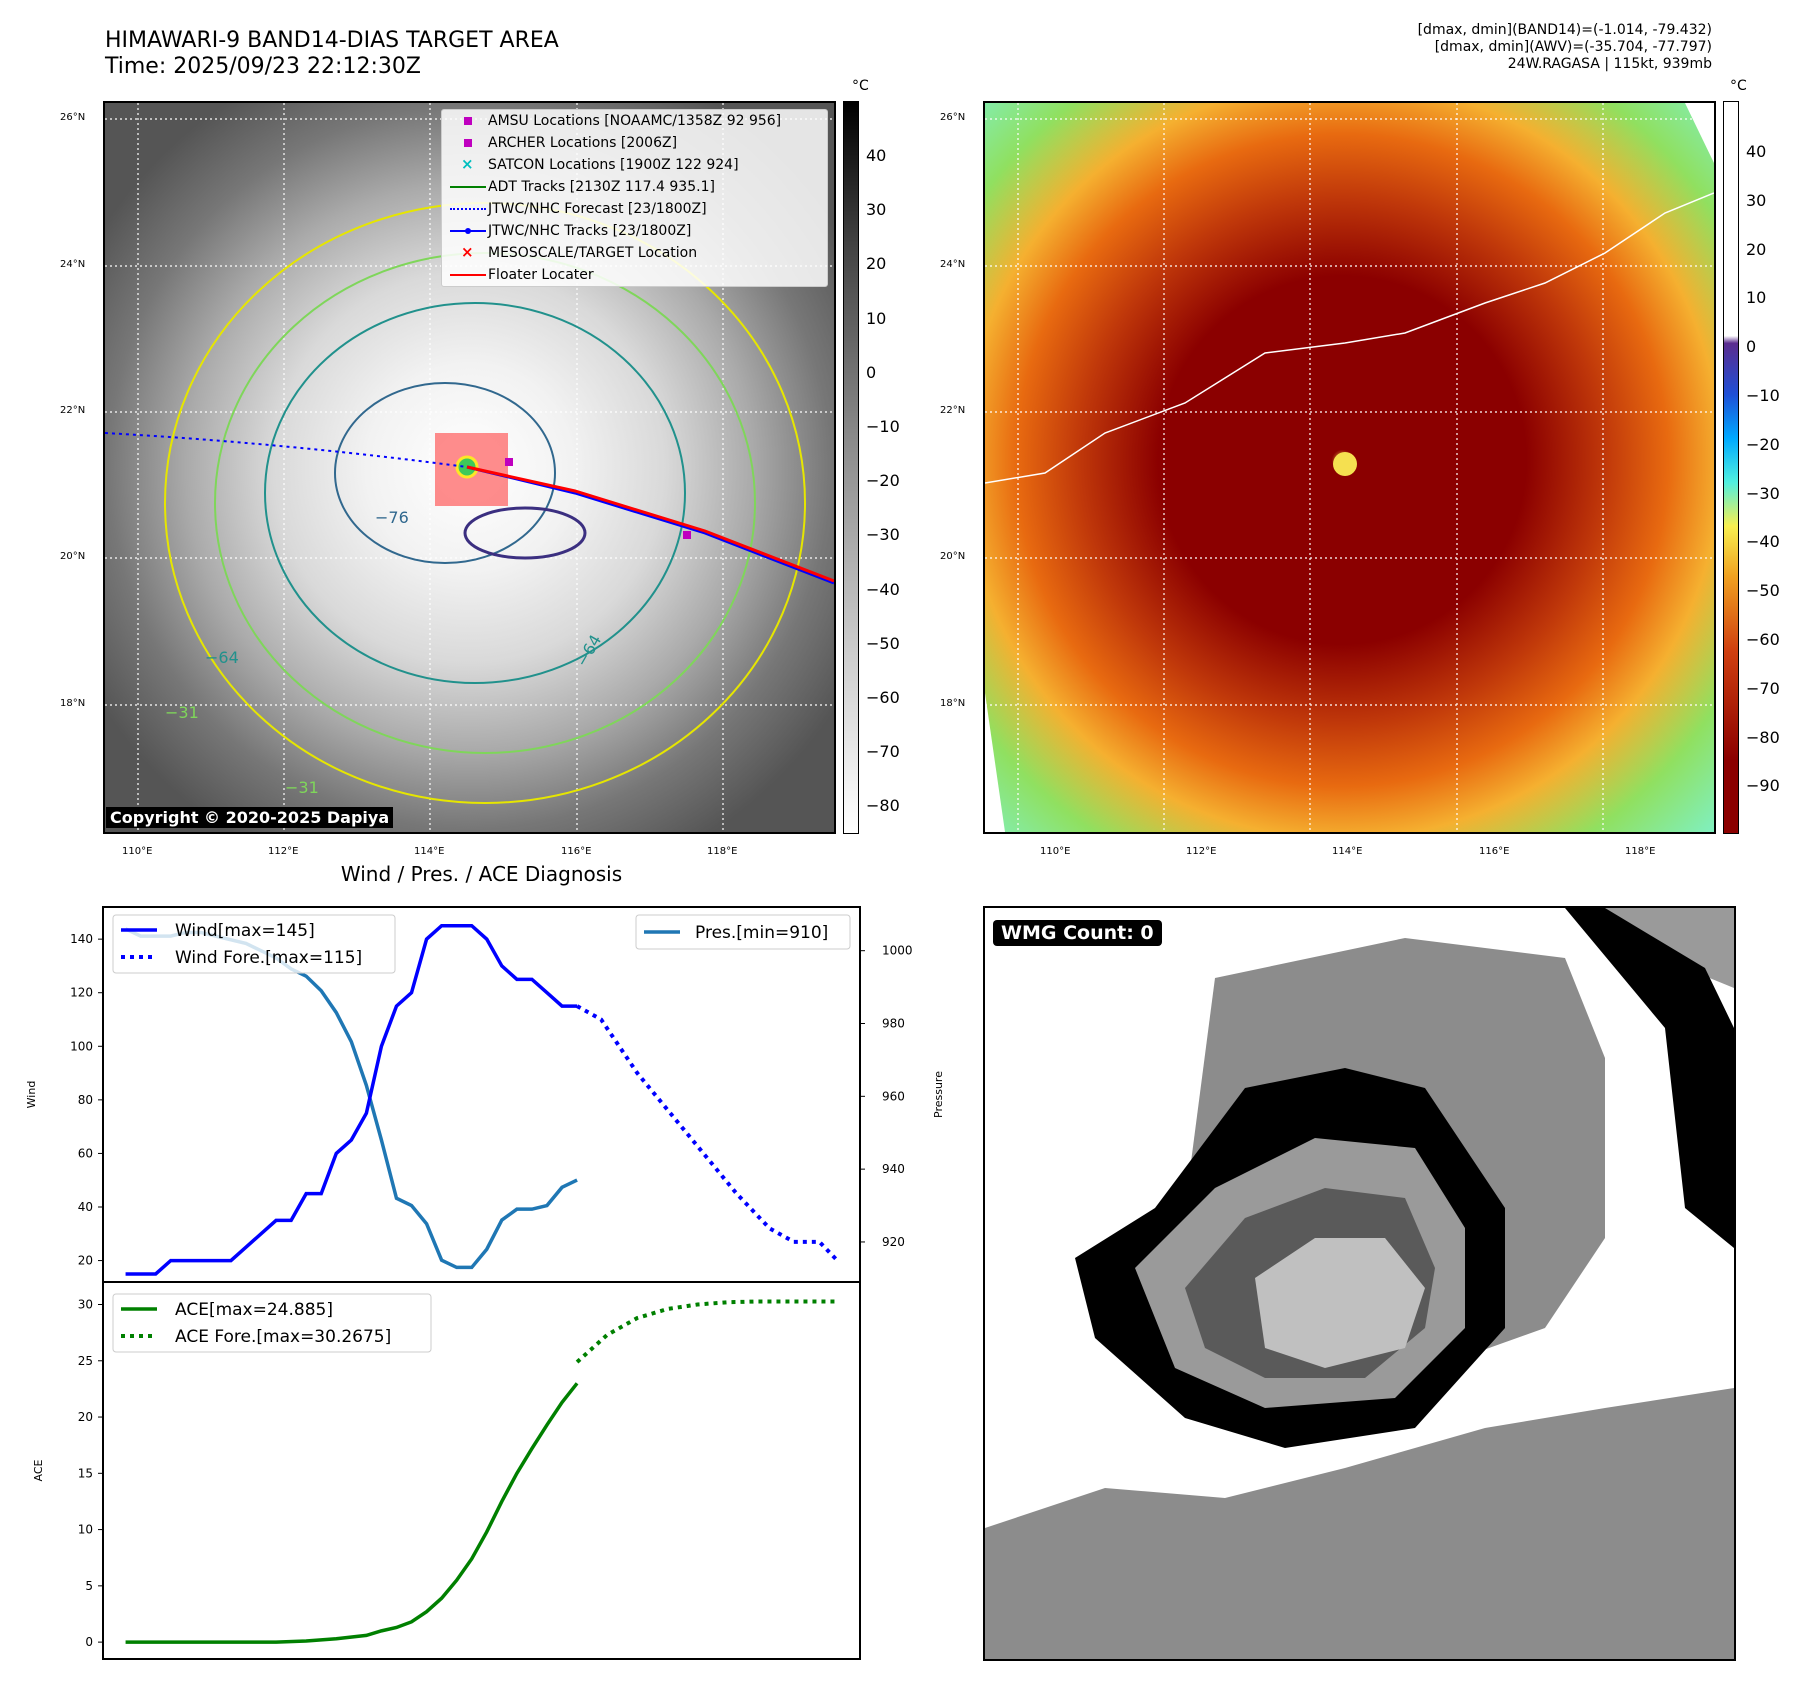  What do you see at coordinates (352, 1513) in the screenshot?
I see `ace-line` at bounding box center [352, 1513].